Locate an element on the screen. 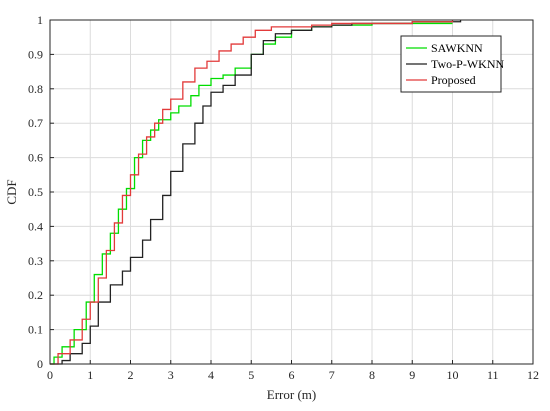 The height and width of the screenshot is (411, 550). legend-label: Proposed is located at coordinates (453, 80).